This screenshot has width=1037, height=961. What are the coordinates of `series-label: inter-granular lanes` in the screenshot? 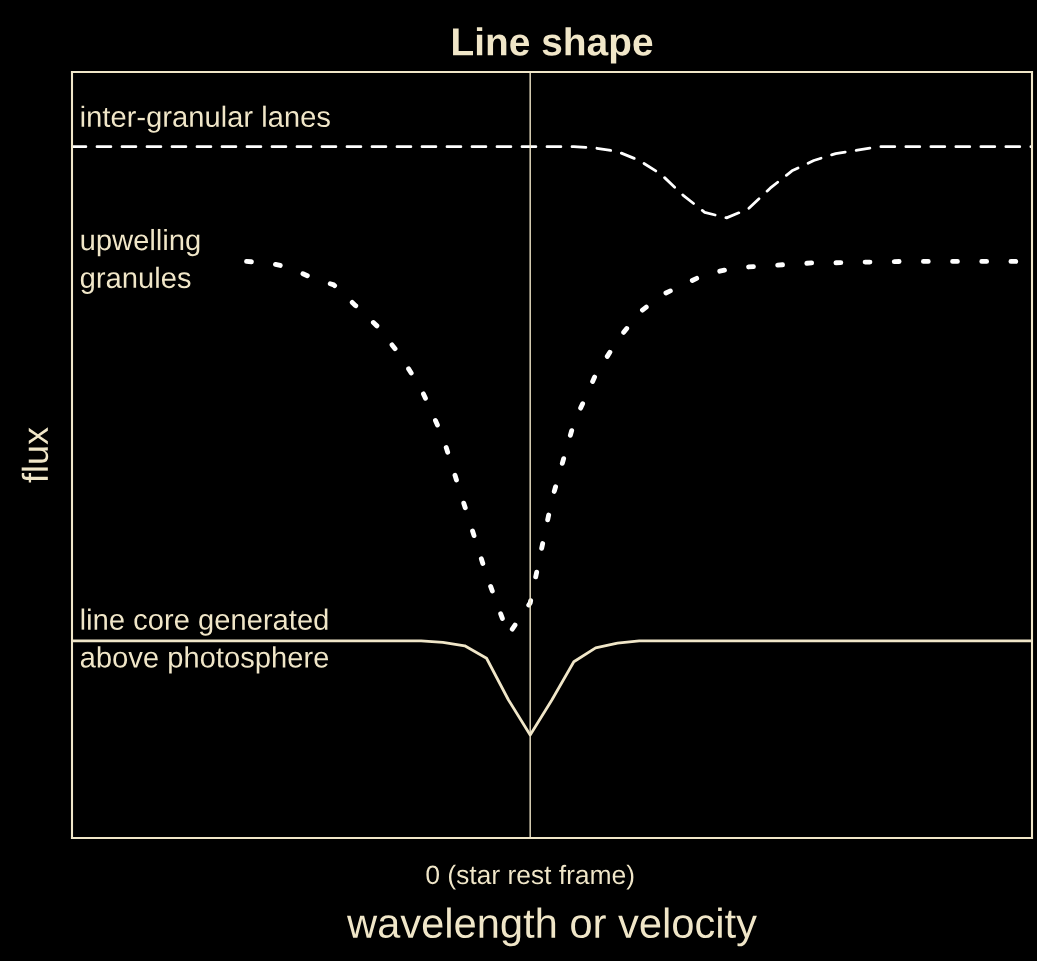 It's located at (205, 119).